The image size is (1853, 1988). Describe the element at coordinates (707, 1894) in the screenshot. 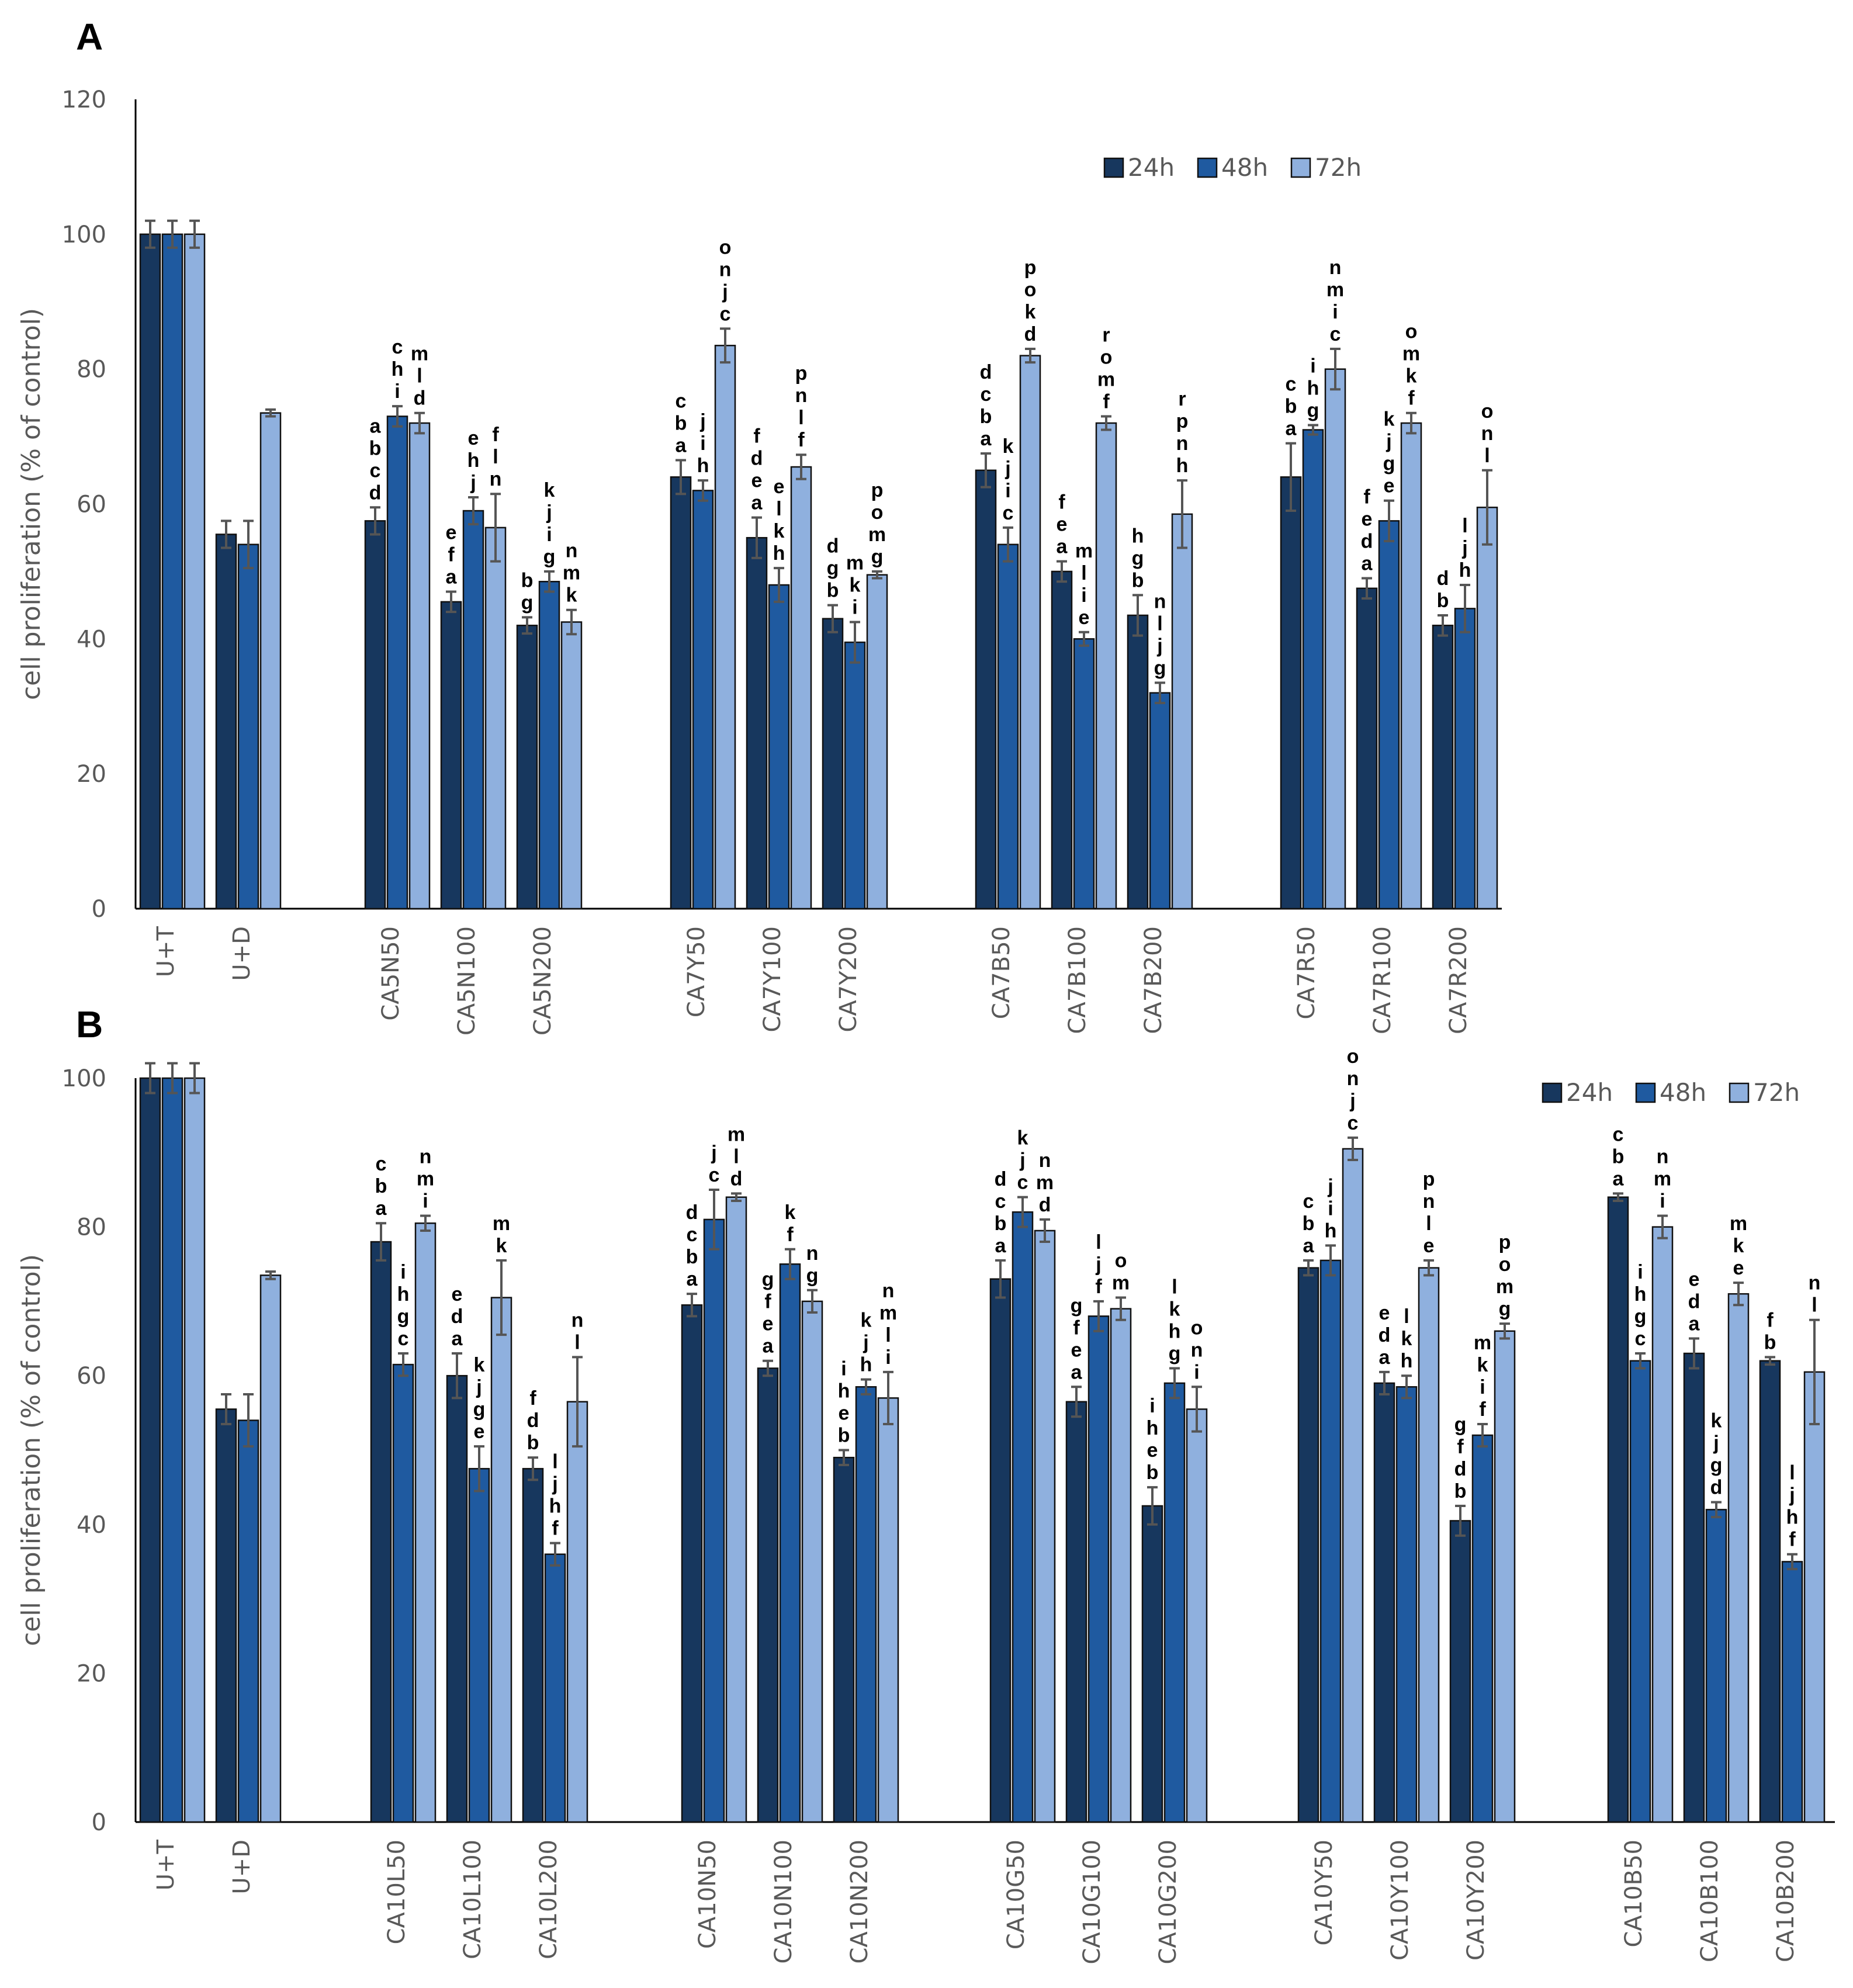

I see `x-tick-label: CA10N50` at that location.